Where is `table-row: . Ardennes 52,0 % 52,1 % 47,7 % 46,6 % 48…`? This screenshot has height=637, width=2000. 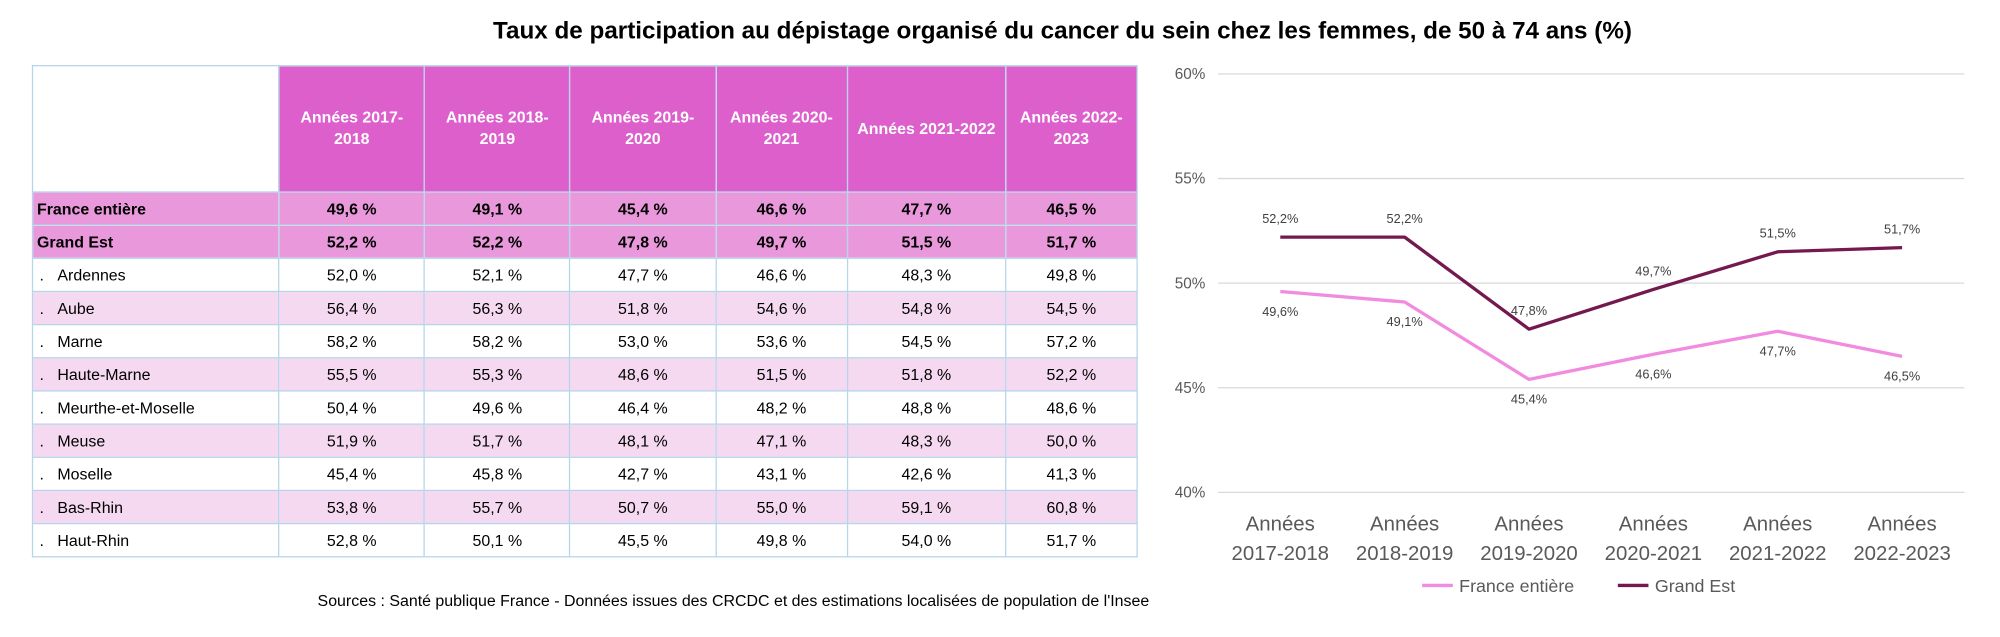
table-row: . Ardennes 52,0 % 52,1 % 47,7 % 46,6 % 48… is located at coordinates (584, 275).